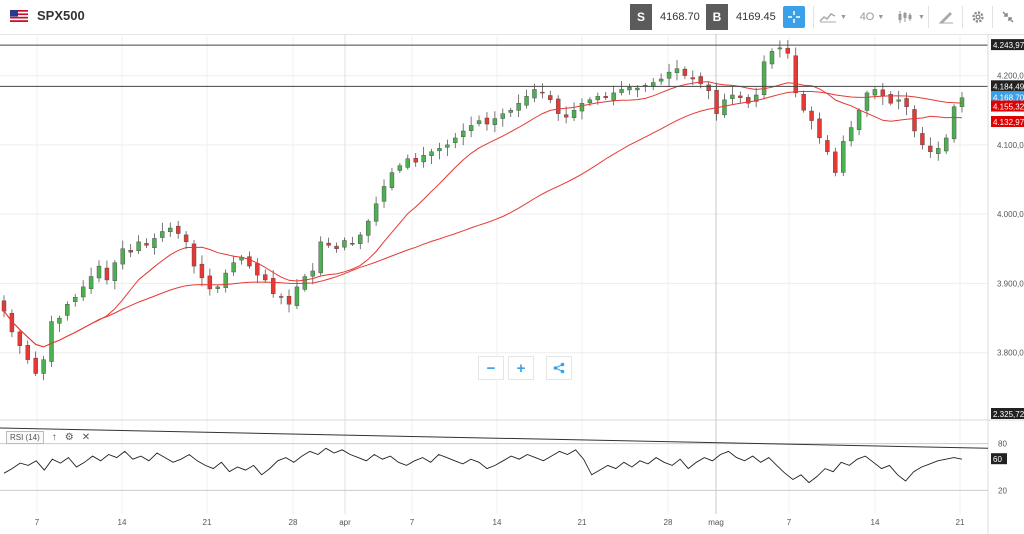 The height and width of the screenshot is (534, 1024). What do you see at coordinates (1008, 414) in the screenshot?
I see `bottom-tag: 2.325,72` at bounding box center [1008, 414].